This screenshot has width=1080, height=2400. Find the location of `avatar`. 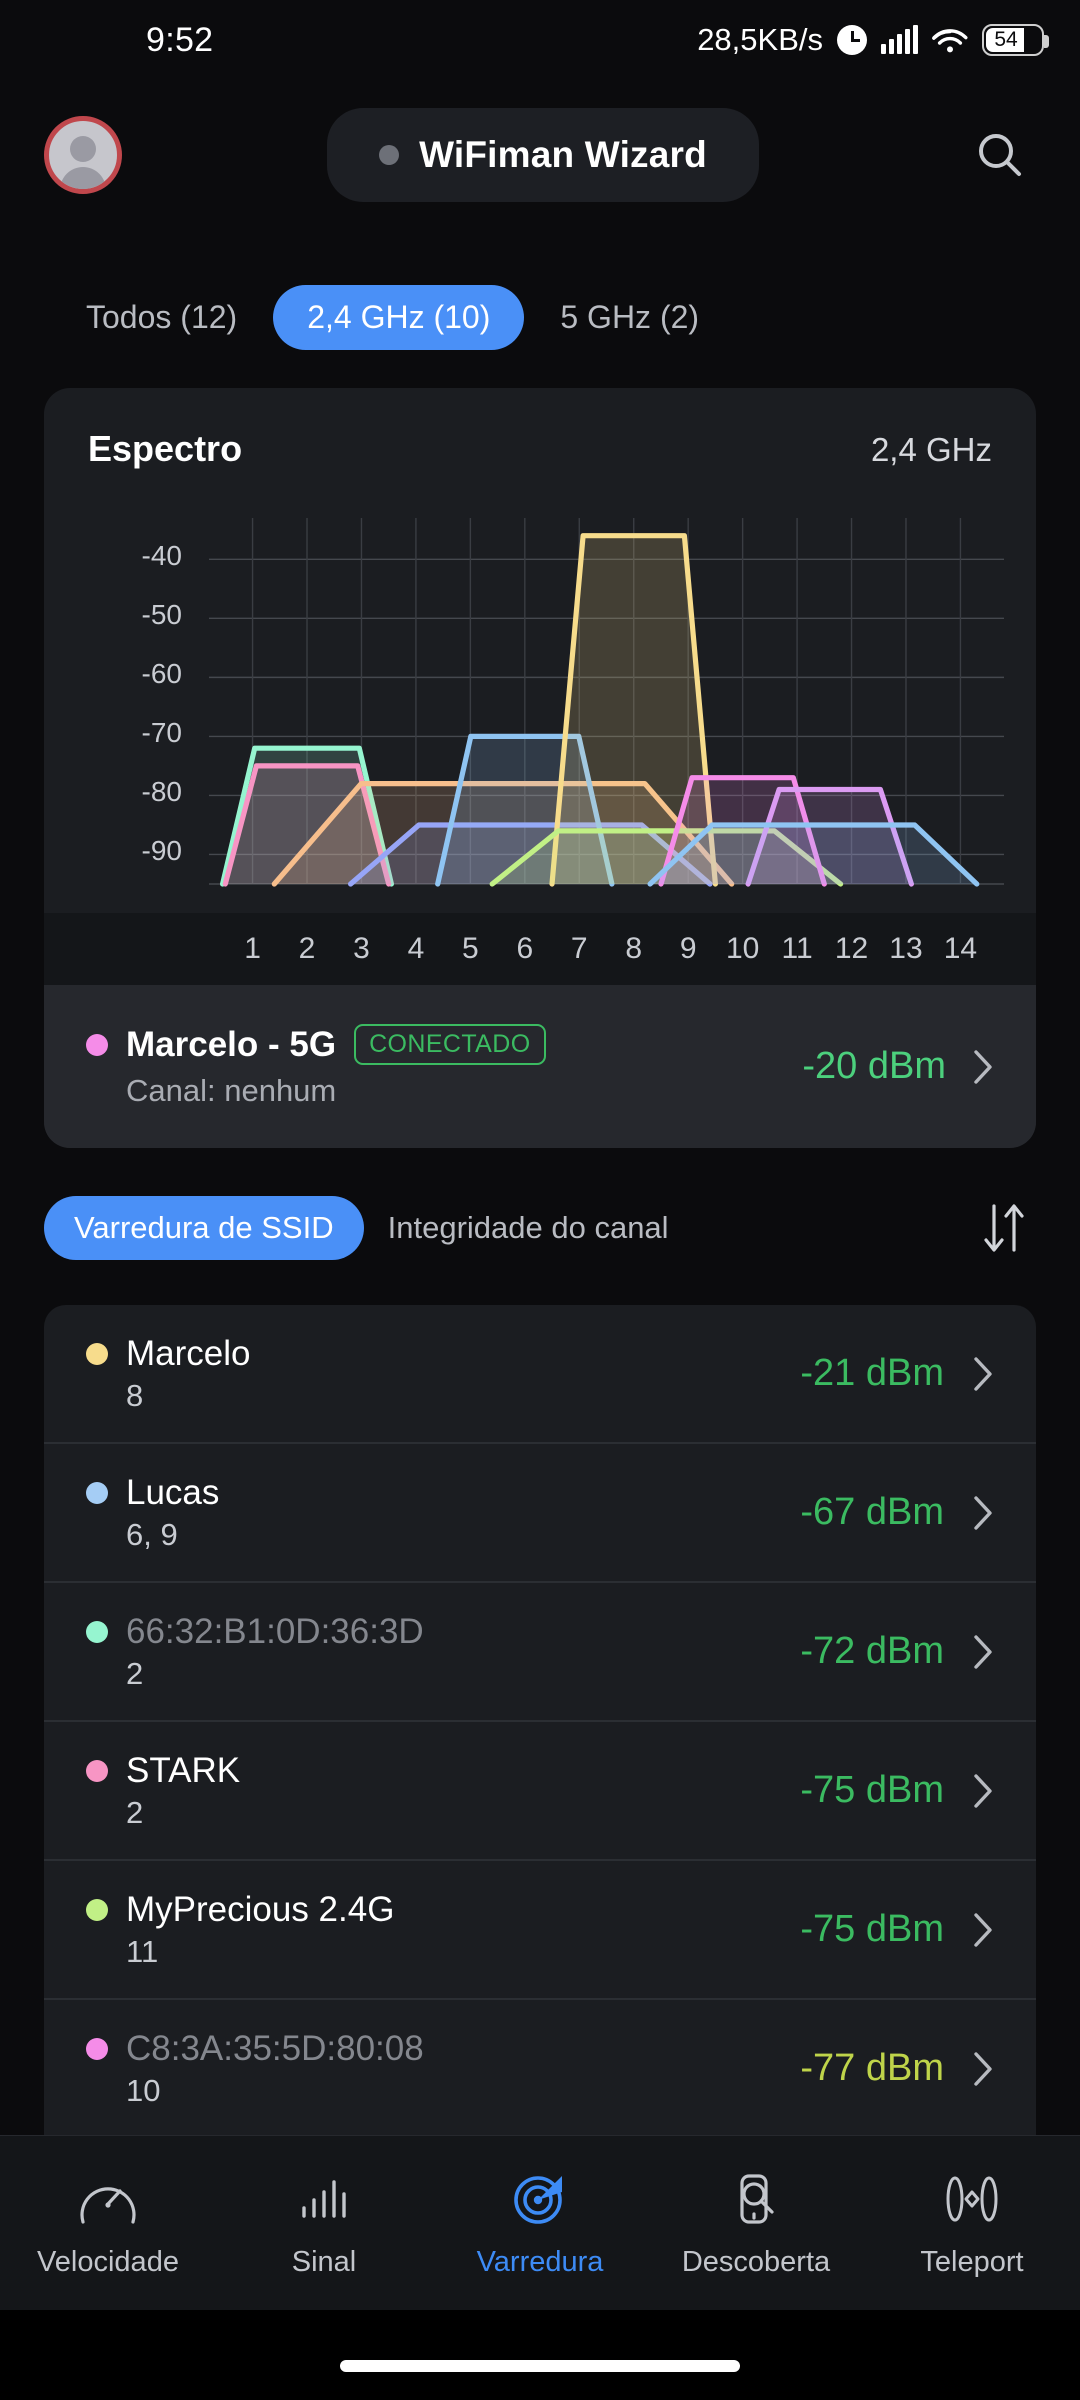

avatar is located at coordinates (83, 155).